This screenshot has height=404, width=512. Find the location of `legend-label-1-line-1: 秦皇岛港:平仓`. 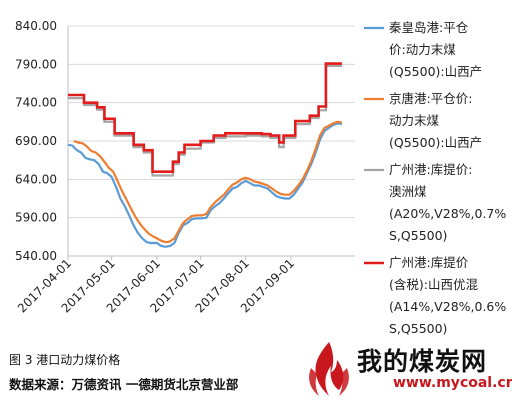

legend-label-1-line-1: 秦皇岛港:平仓 is located at coordinates (429, 27).